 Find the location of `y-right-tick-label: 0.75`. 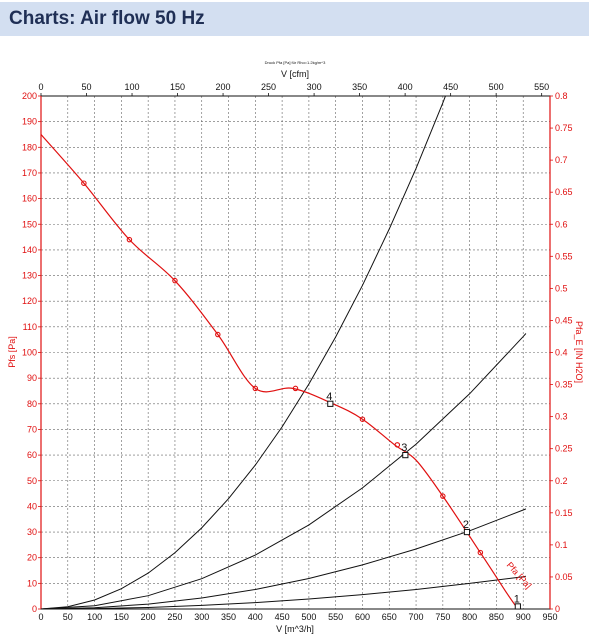

y-right-tick-label: 0.75 is located at coordinates (564, 128).